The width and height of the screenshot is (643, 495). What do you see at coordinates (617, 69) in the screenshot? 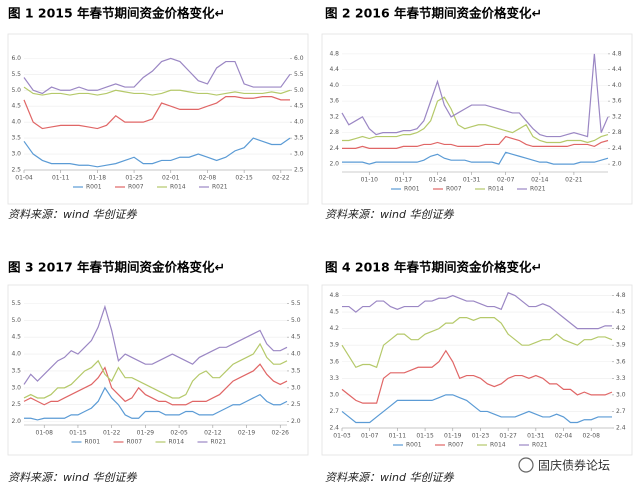
I see `y2-tick-label: 4.4` at bounding box center [617, 69].